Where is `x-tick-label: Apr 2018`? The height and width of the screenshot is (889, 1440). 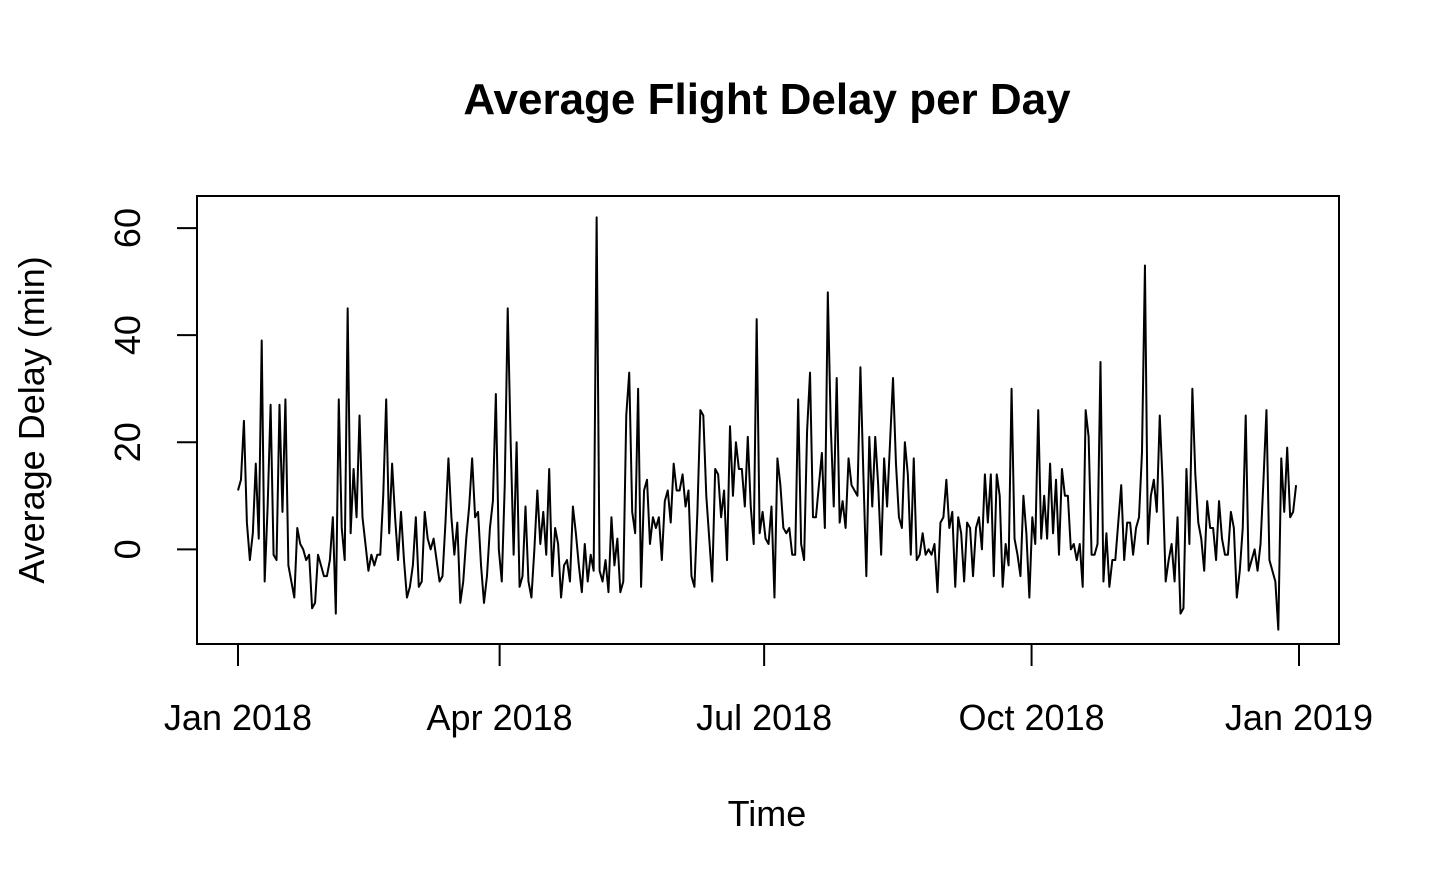
x-tick-label: Apr 2018 is located at coordinates (500, 717).